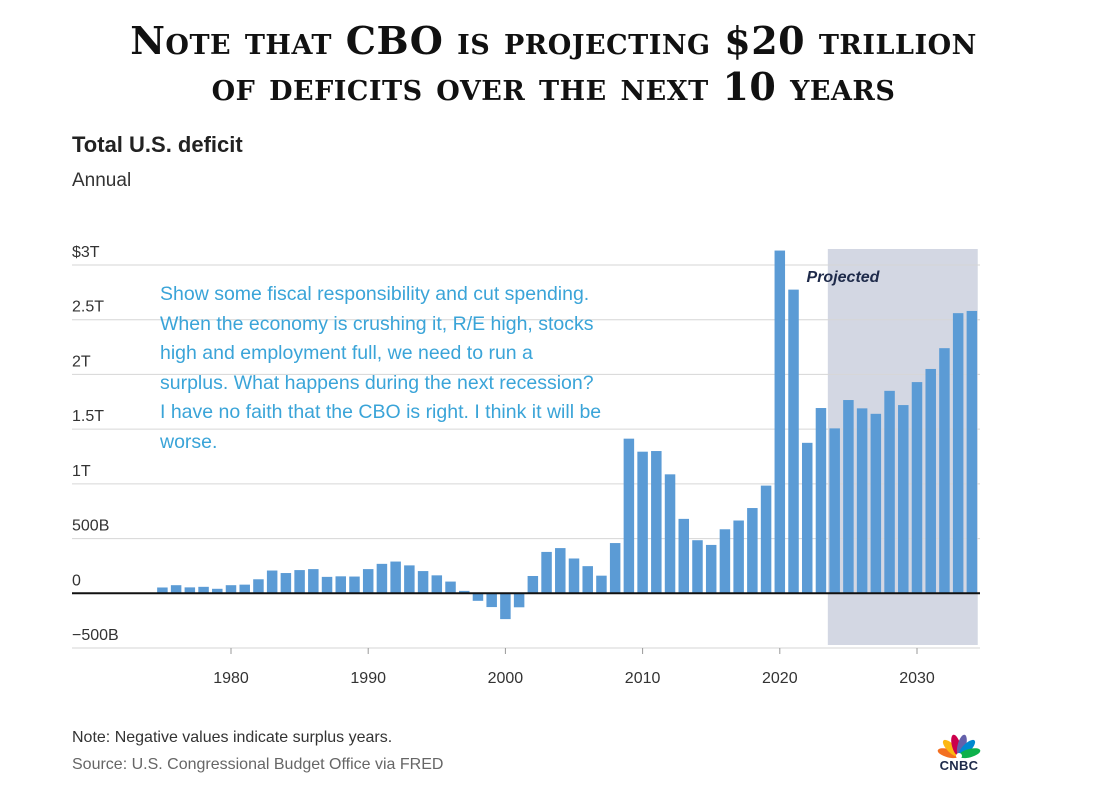  I want to click on chart-title: Total U.S. deficit, so click(157, 144).